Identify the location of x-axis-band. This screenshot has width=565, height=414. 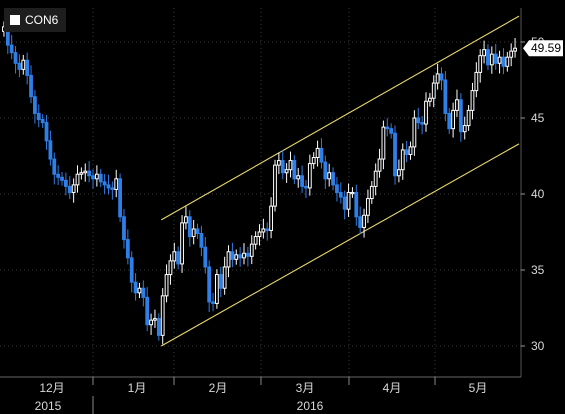
(282, 395).